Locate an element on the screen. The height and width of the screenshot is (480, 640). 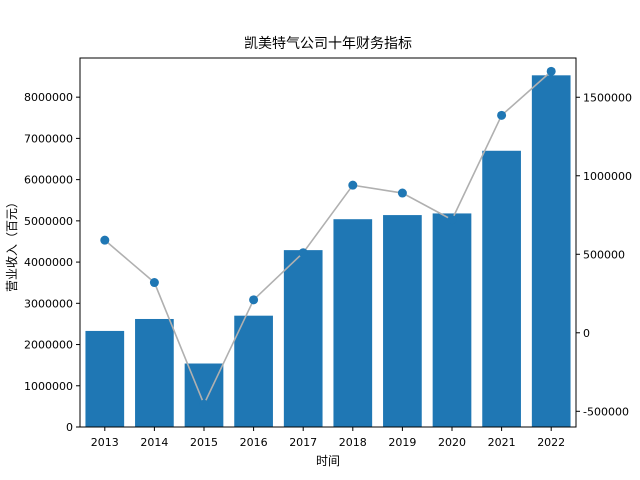
y2-tick-label: 1000000 is located at coordinates (607, 176).